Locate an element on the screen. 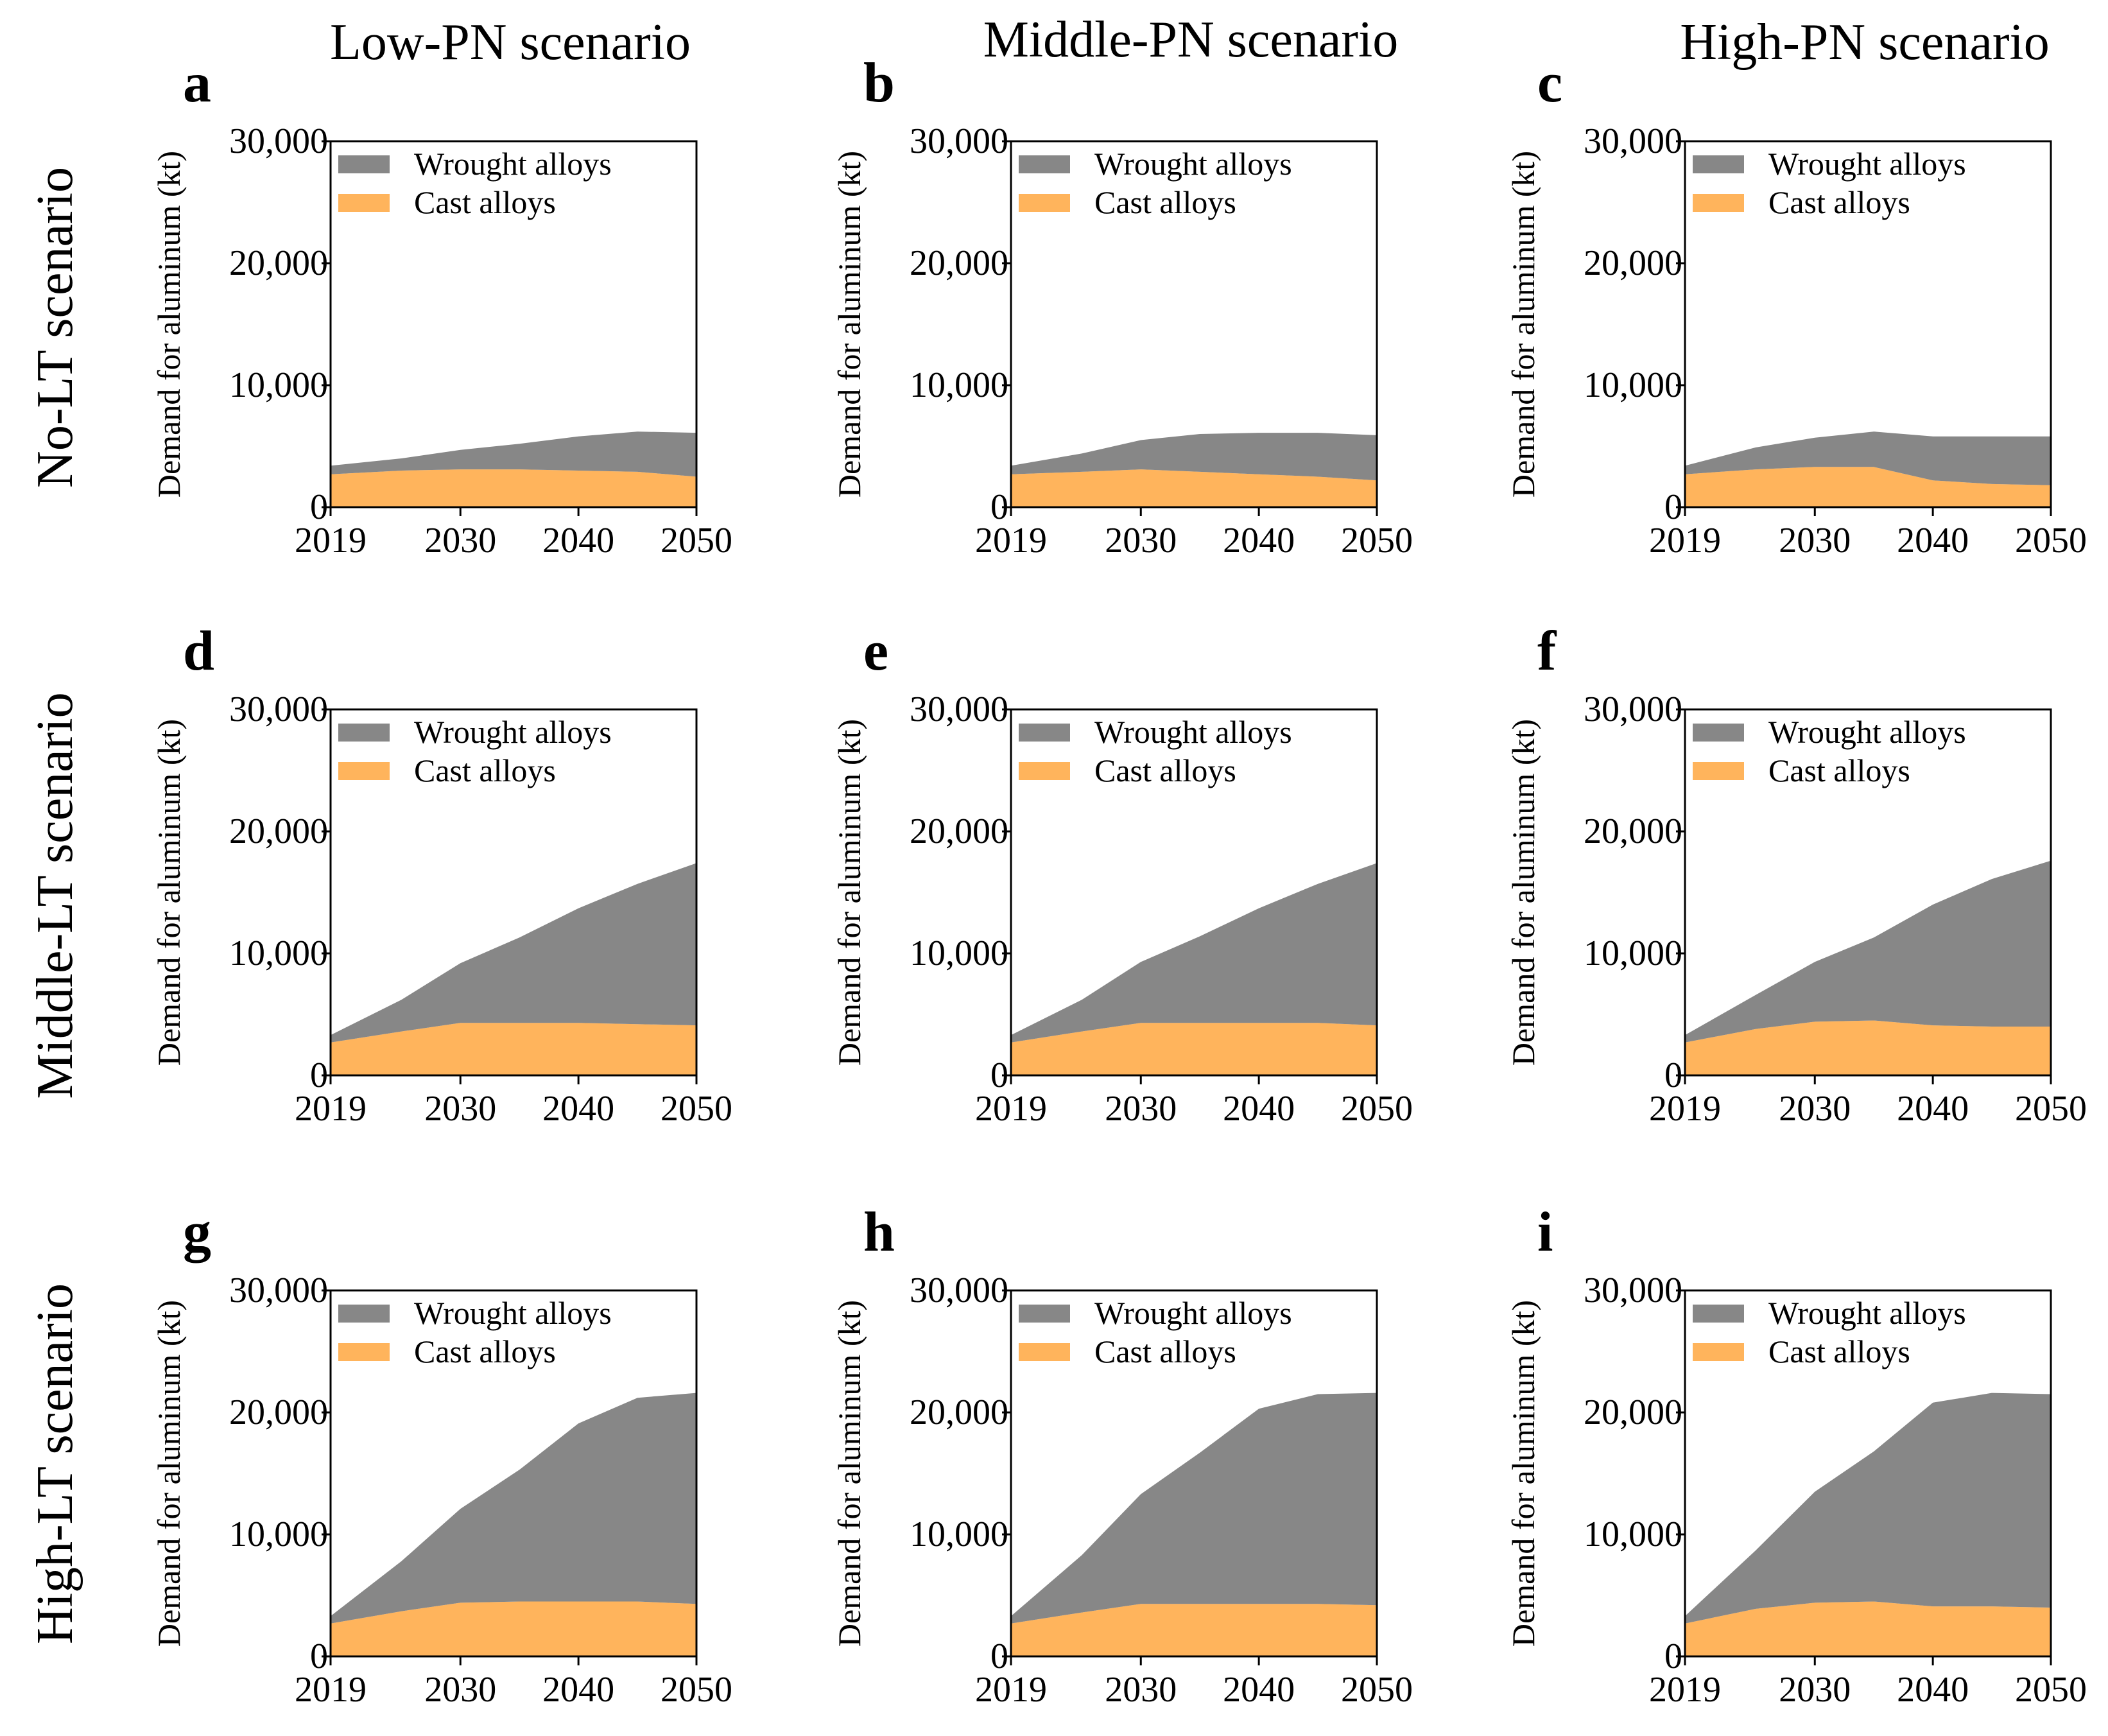 The height and width of the screenshot is (1736, 2108). panel-letter-g: g is located at coordinates (197, 1232).